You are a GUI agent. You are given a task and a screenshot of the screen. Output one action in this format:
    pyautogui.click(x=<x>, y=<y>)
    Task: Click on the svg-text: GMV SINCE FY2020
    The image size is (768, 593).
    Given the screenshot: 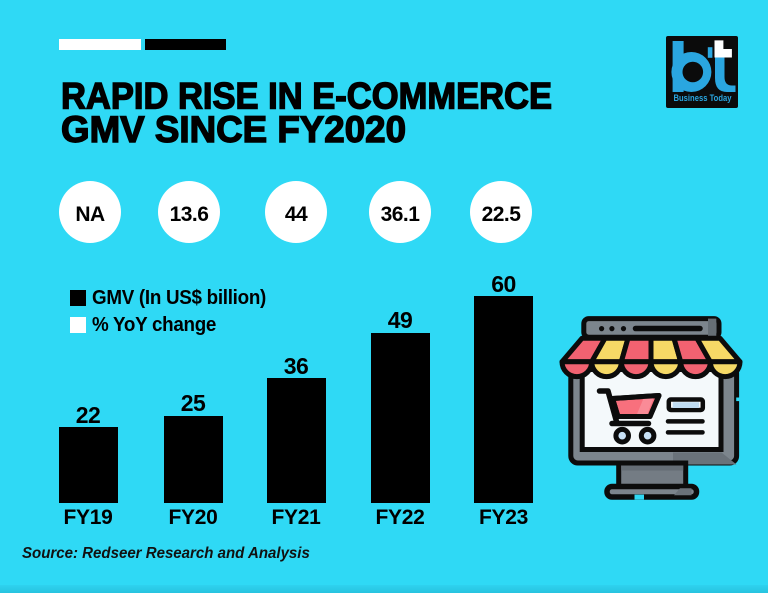 What is the action you would take?
    pyautogui.click(x=233, y=129)
    